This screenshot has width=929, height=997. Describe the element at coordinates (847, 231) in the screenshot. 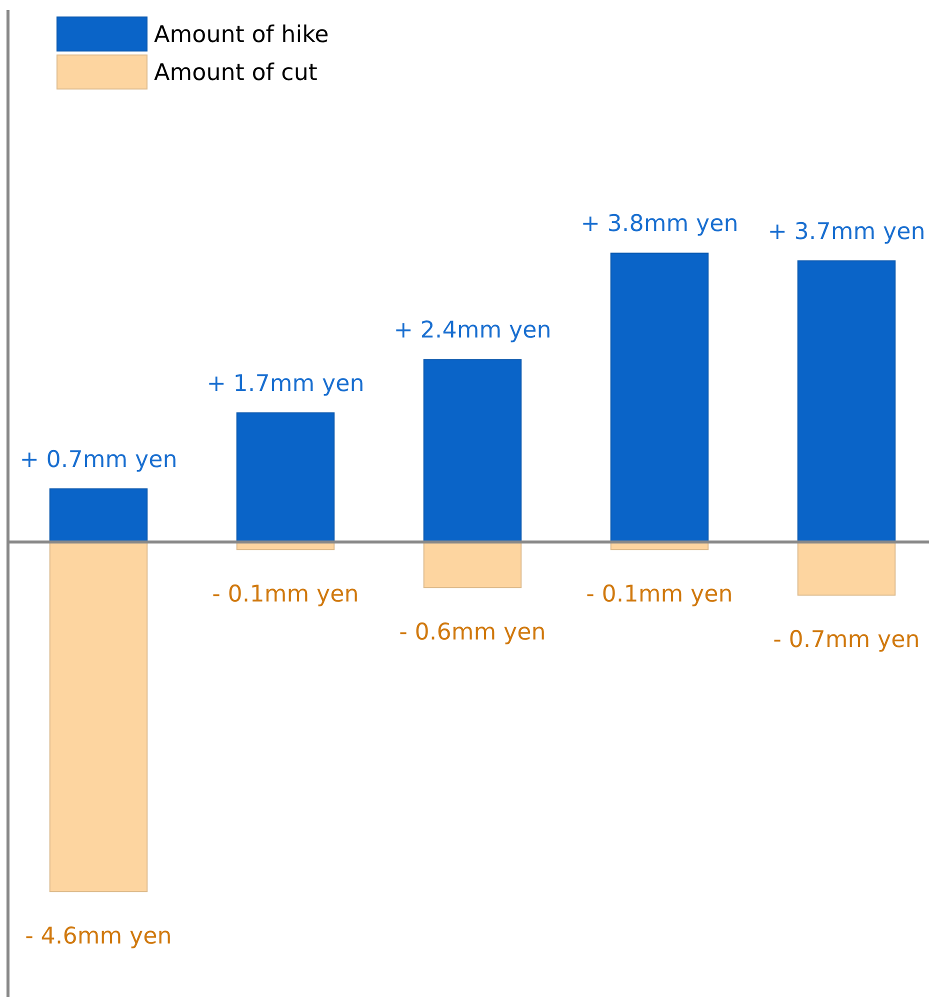

I see `data-label: + 3.7mm yen` at that location.